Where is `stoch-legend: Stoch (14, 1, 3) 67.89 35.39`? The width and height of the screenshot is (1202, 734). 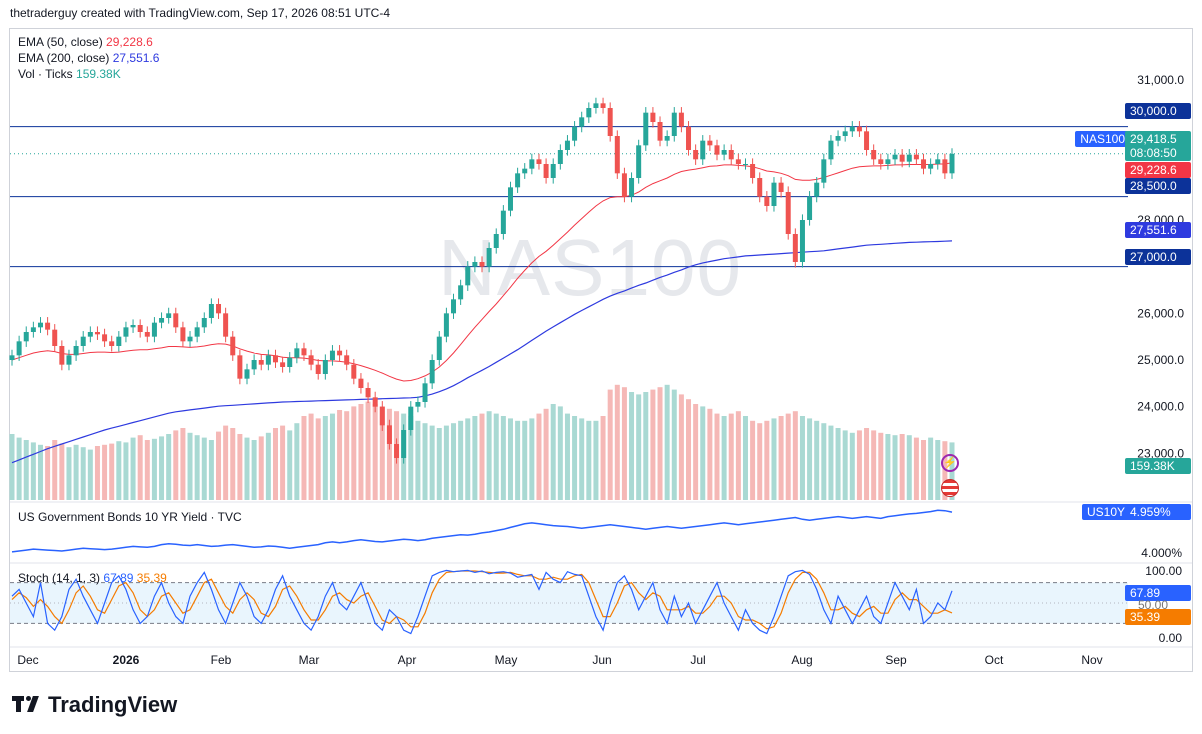 stoch-legend: Stoch (14, 1, 3) 67.89 35.39 is located at coordinates (92, 578).